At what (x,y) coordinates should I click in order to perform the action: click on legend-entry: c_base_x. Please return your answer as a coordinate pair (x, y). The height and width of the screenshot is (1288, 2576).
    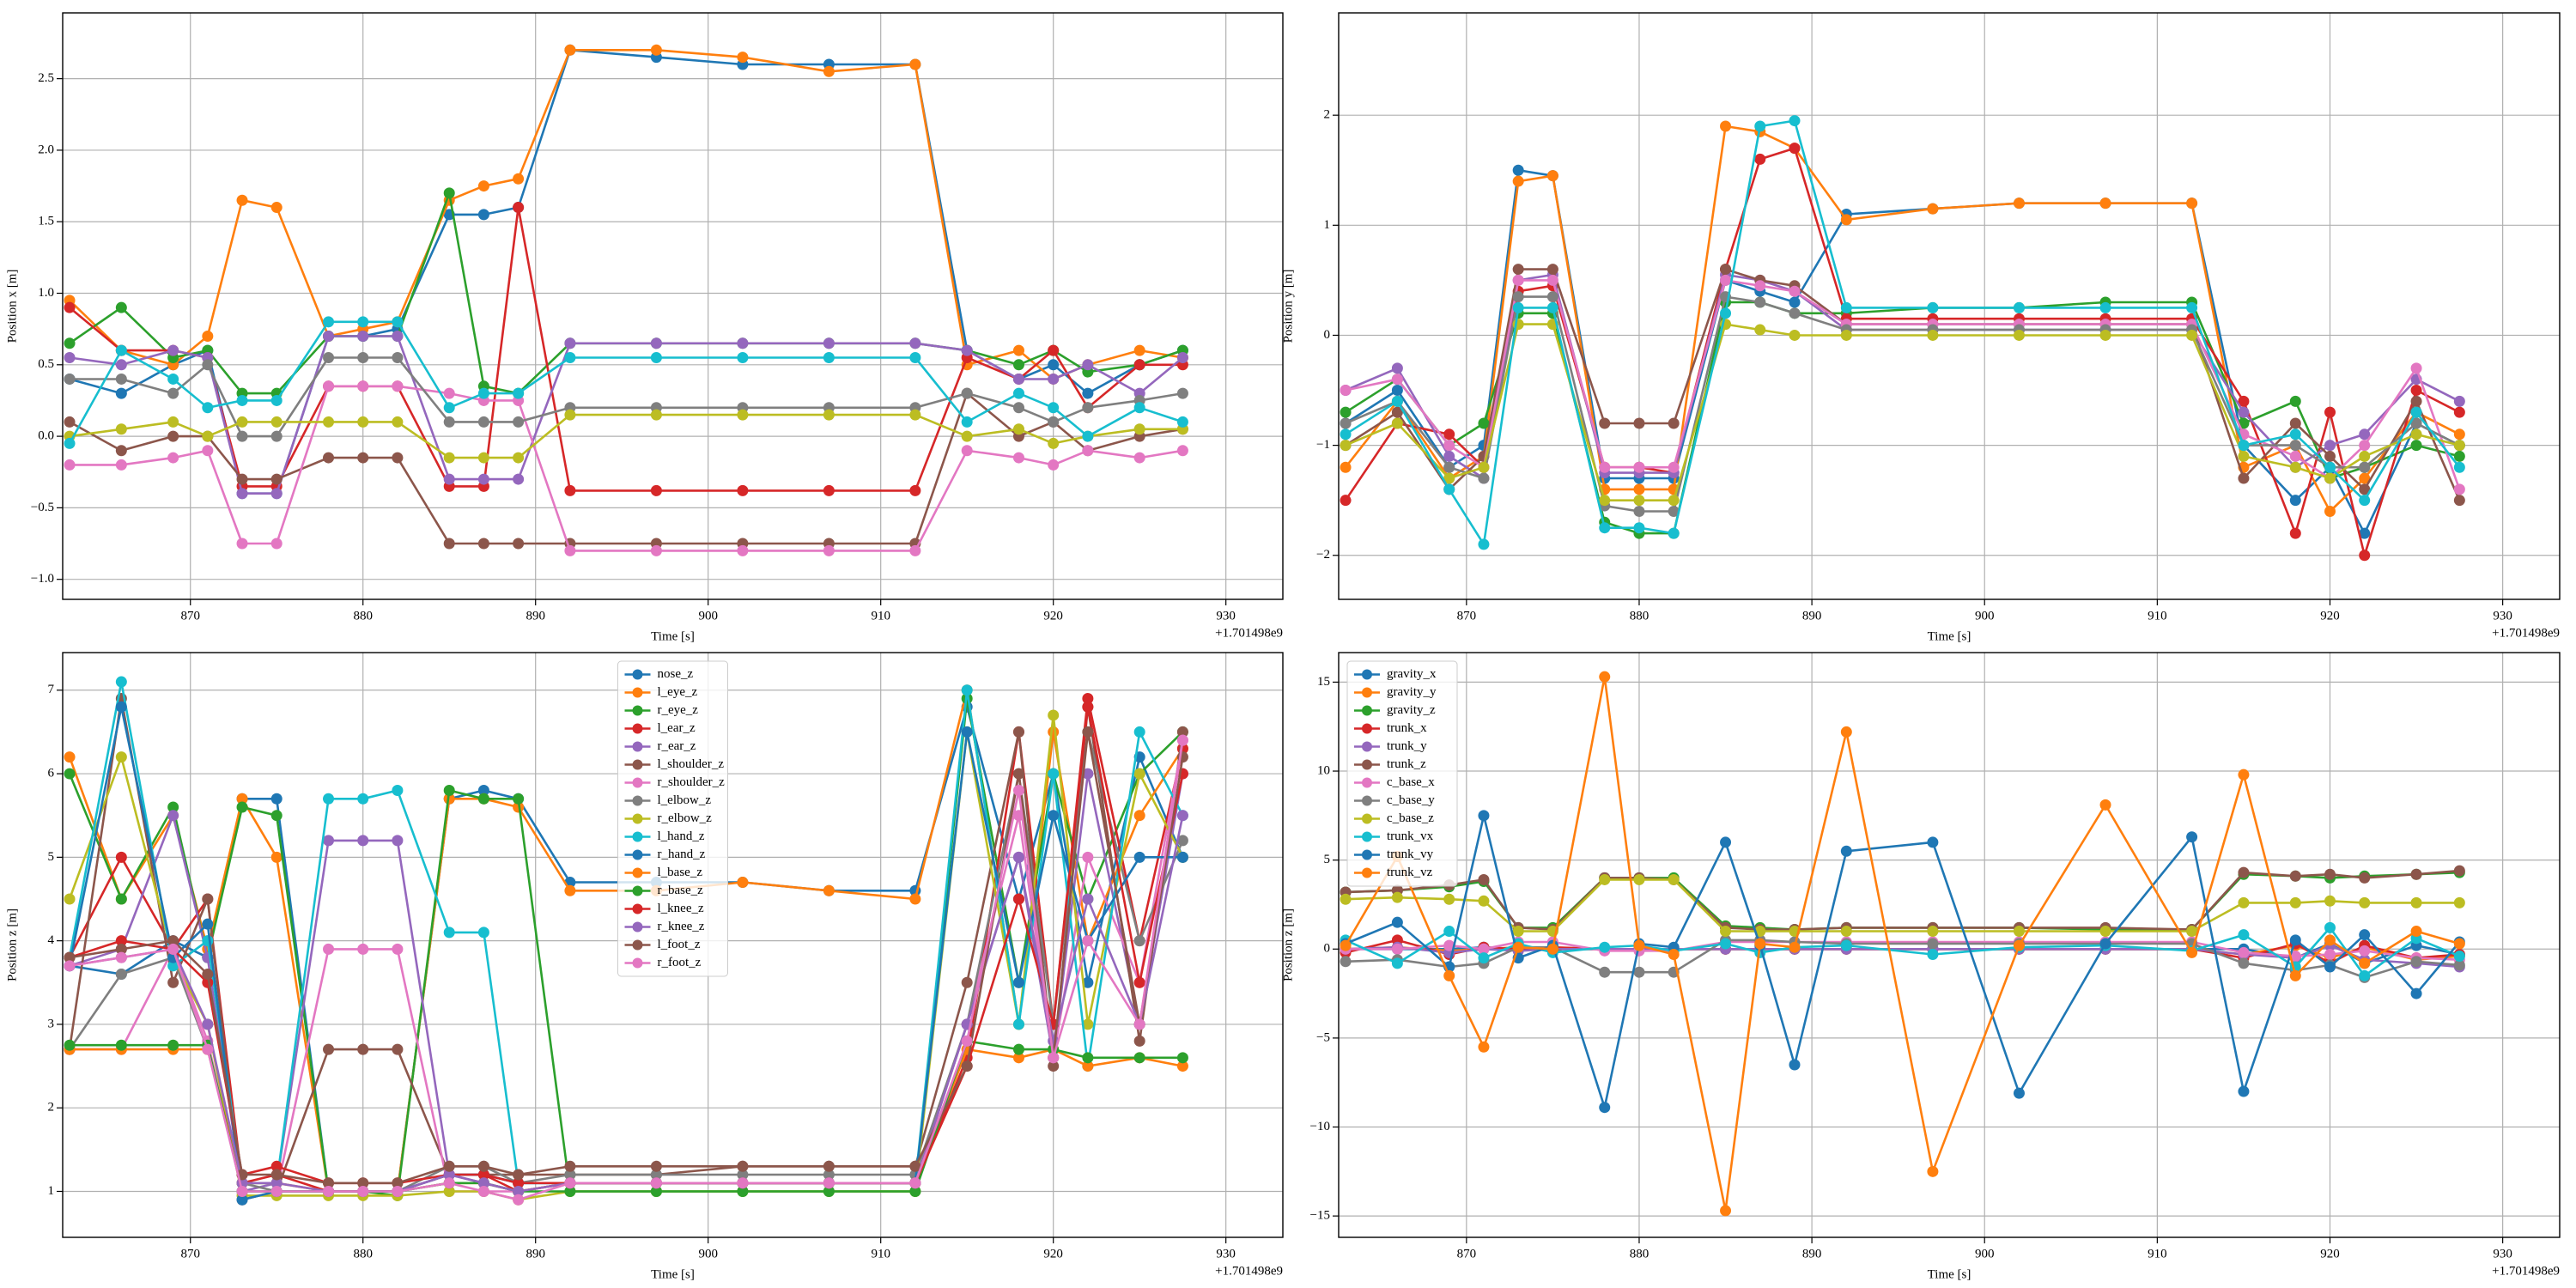
    Looking at the image, I should click on (1394, 782).